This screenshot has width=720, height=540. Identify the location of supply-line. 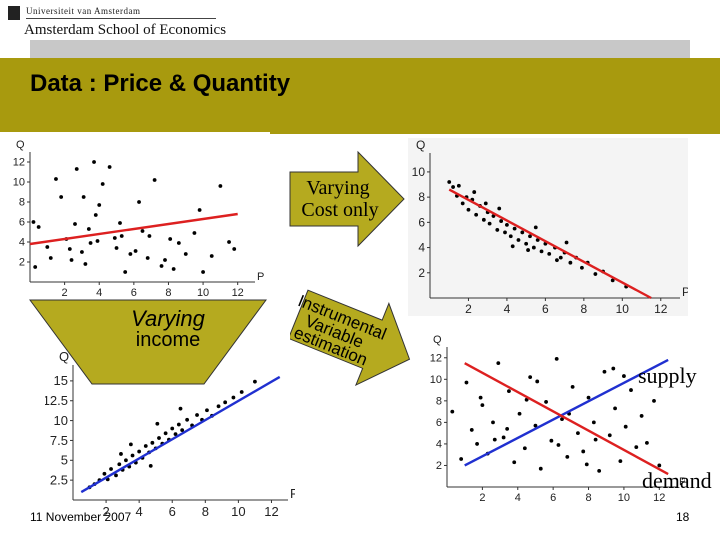
(566, 412).